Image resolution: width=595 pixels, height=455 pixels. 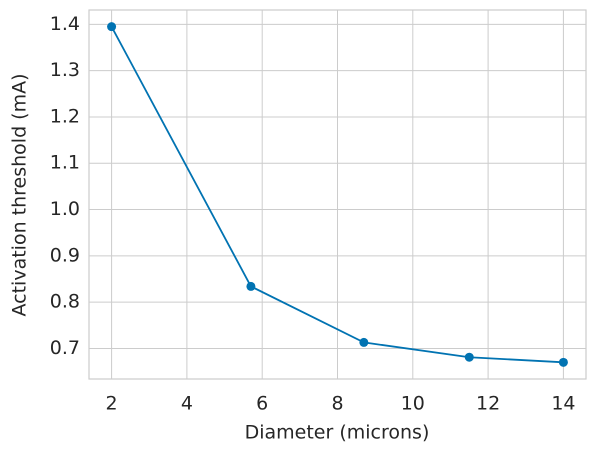 I want to click on y-tick-label: 1.3, so click(x=65, y=70).